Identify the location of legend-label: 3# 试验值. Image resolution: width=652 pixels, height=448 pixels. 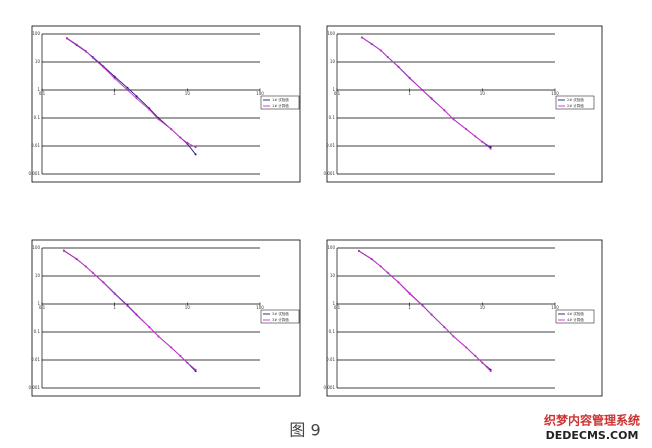
(280, 313).